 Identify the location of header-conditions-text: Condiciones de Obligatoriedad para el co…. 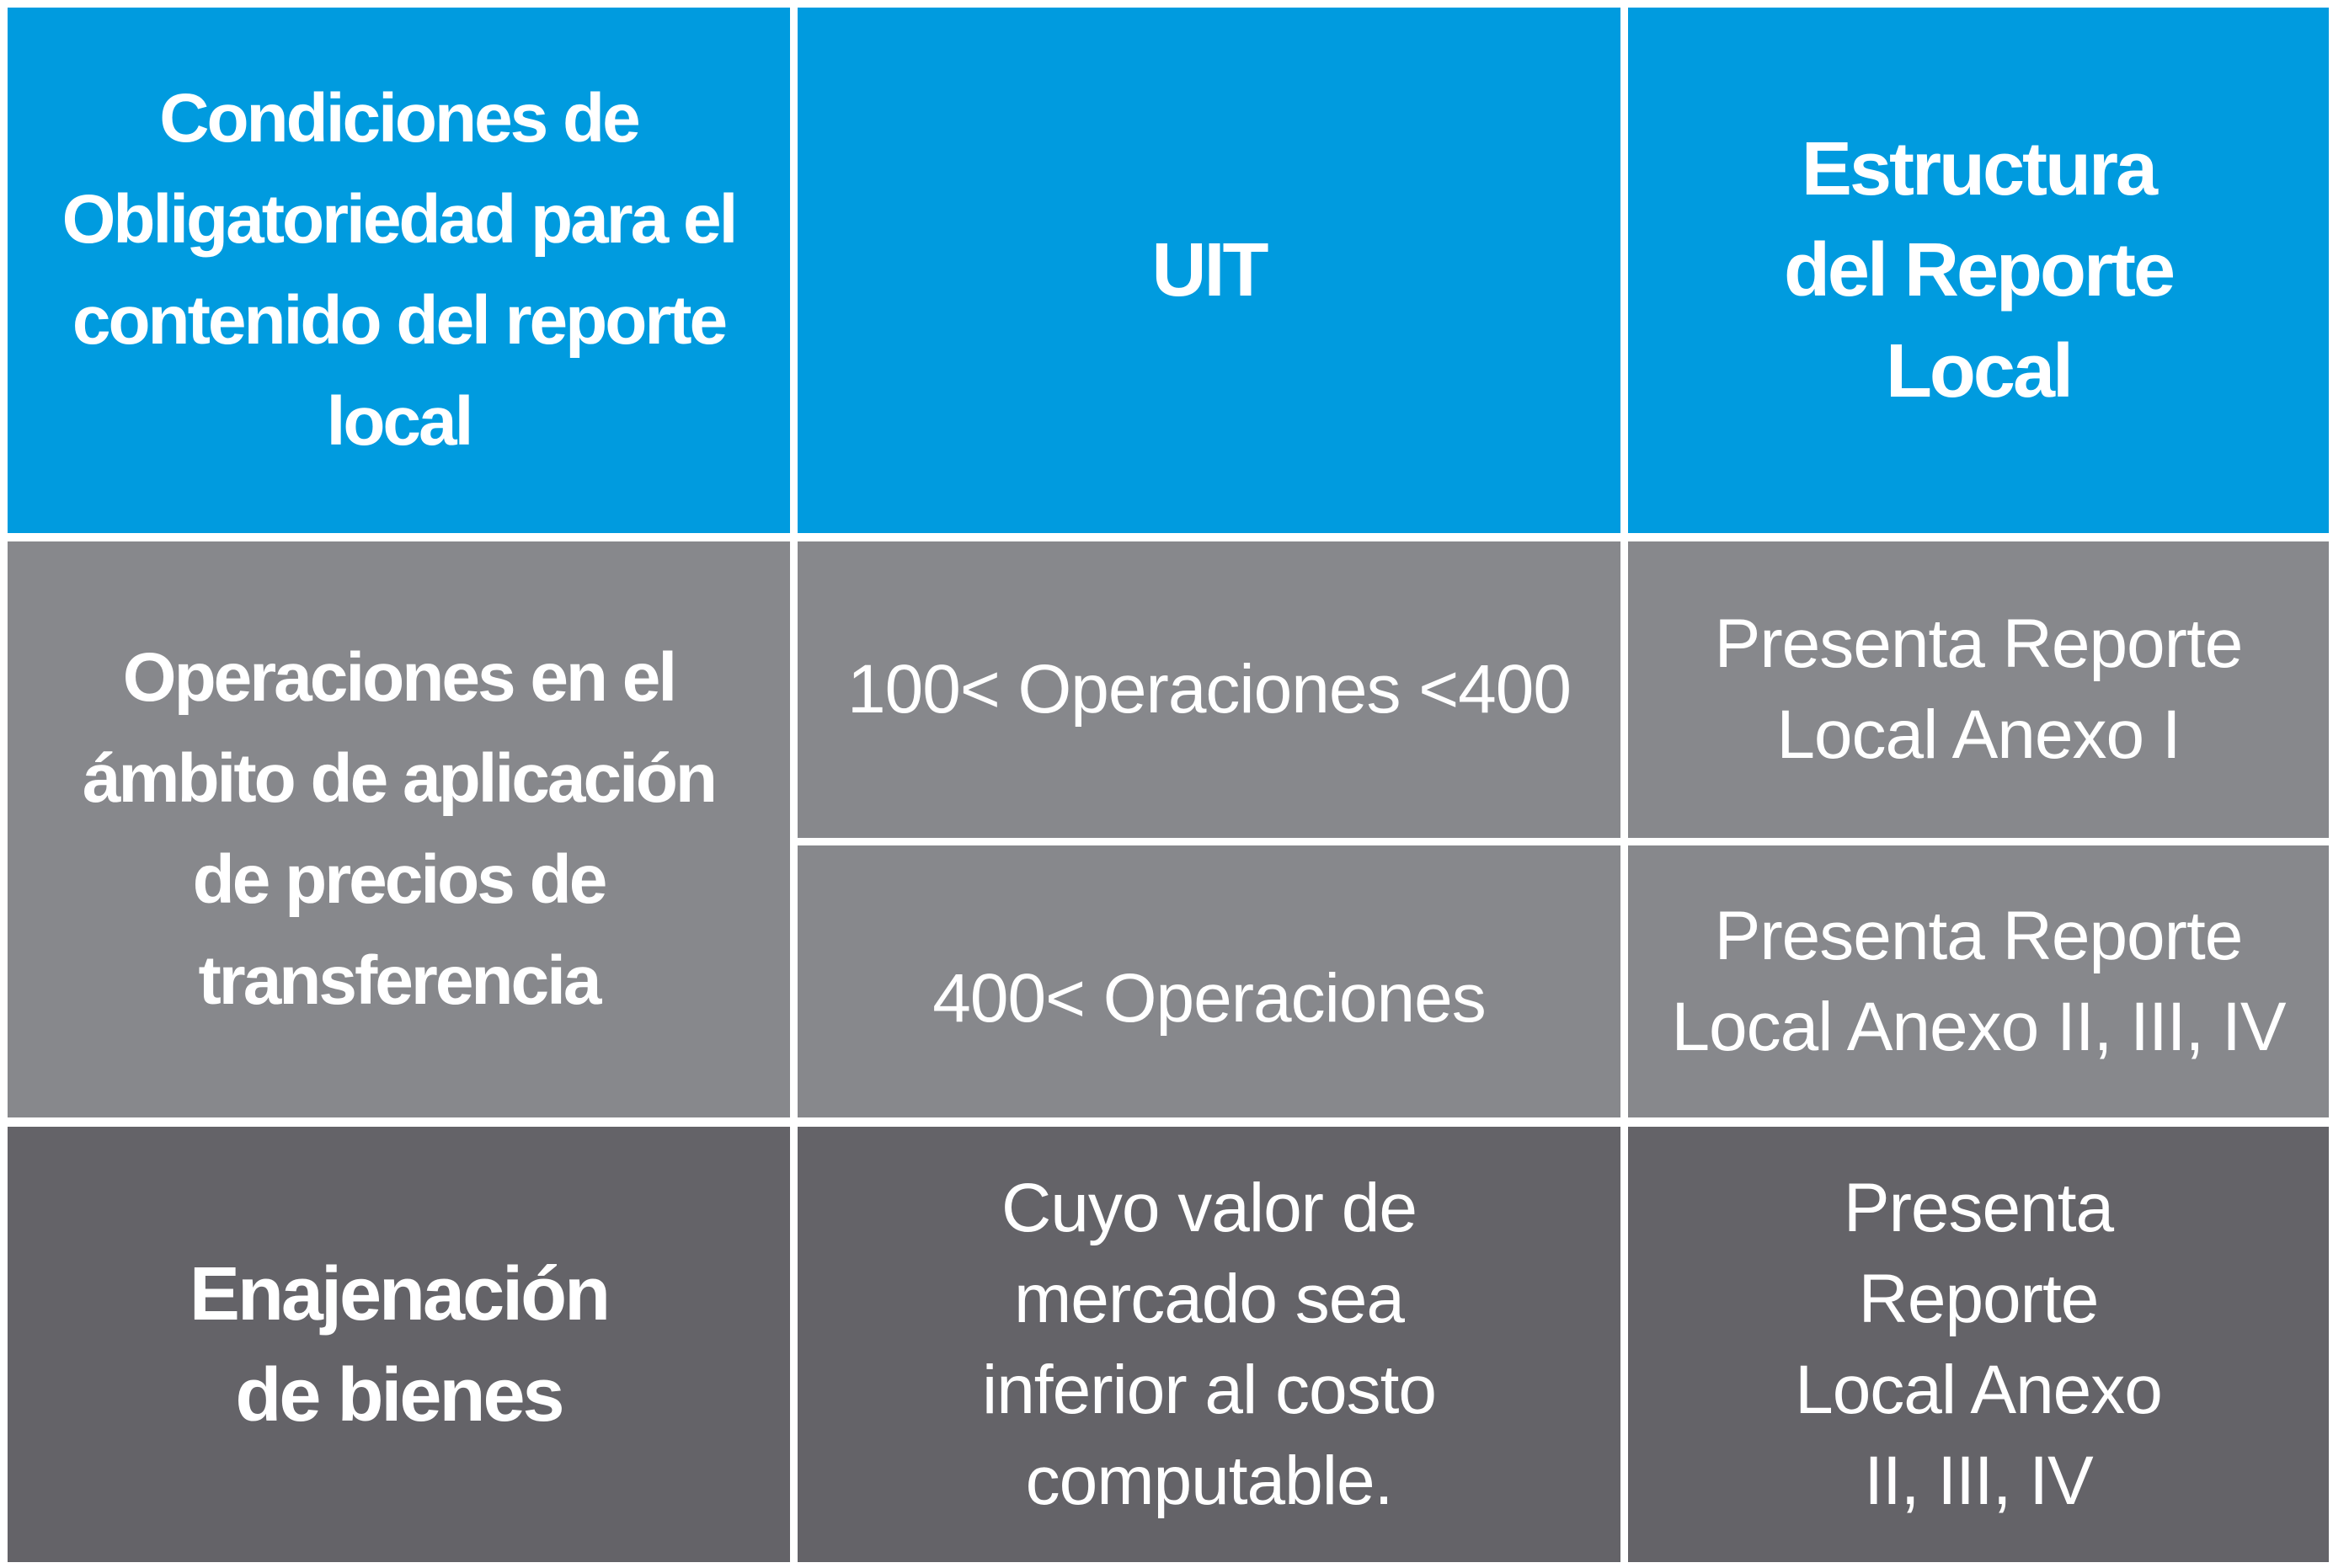
(400, 270).